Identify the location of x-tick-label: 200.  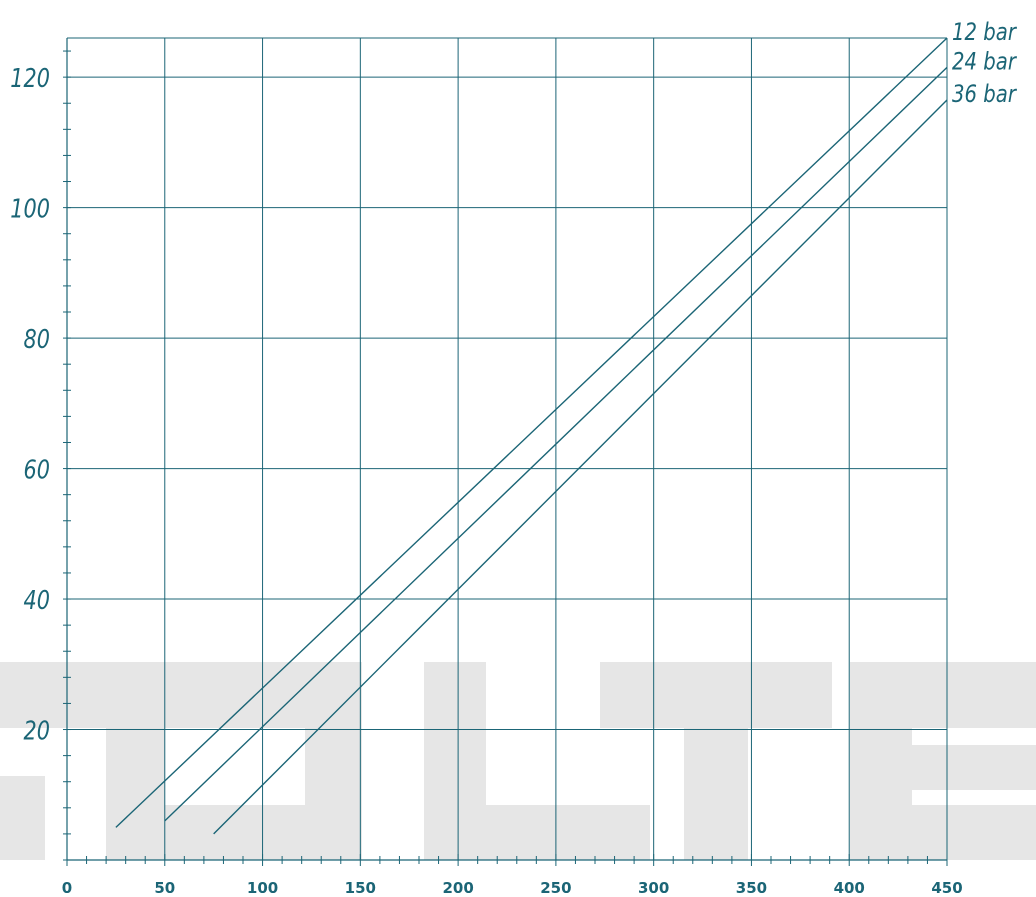
(457, 888).